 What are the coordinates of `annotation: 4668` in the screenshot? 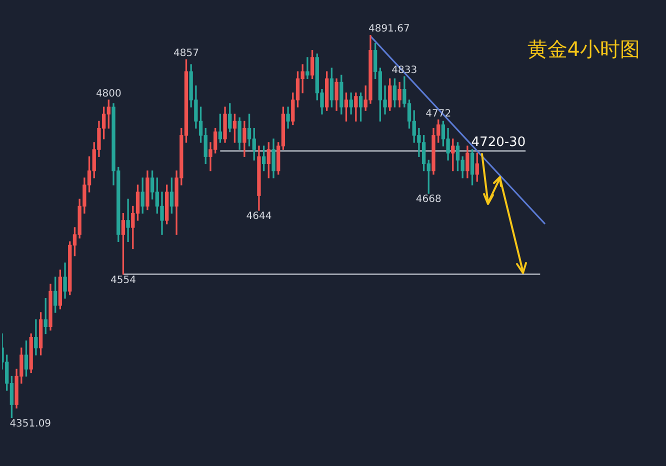 It's located at (429, 200).